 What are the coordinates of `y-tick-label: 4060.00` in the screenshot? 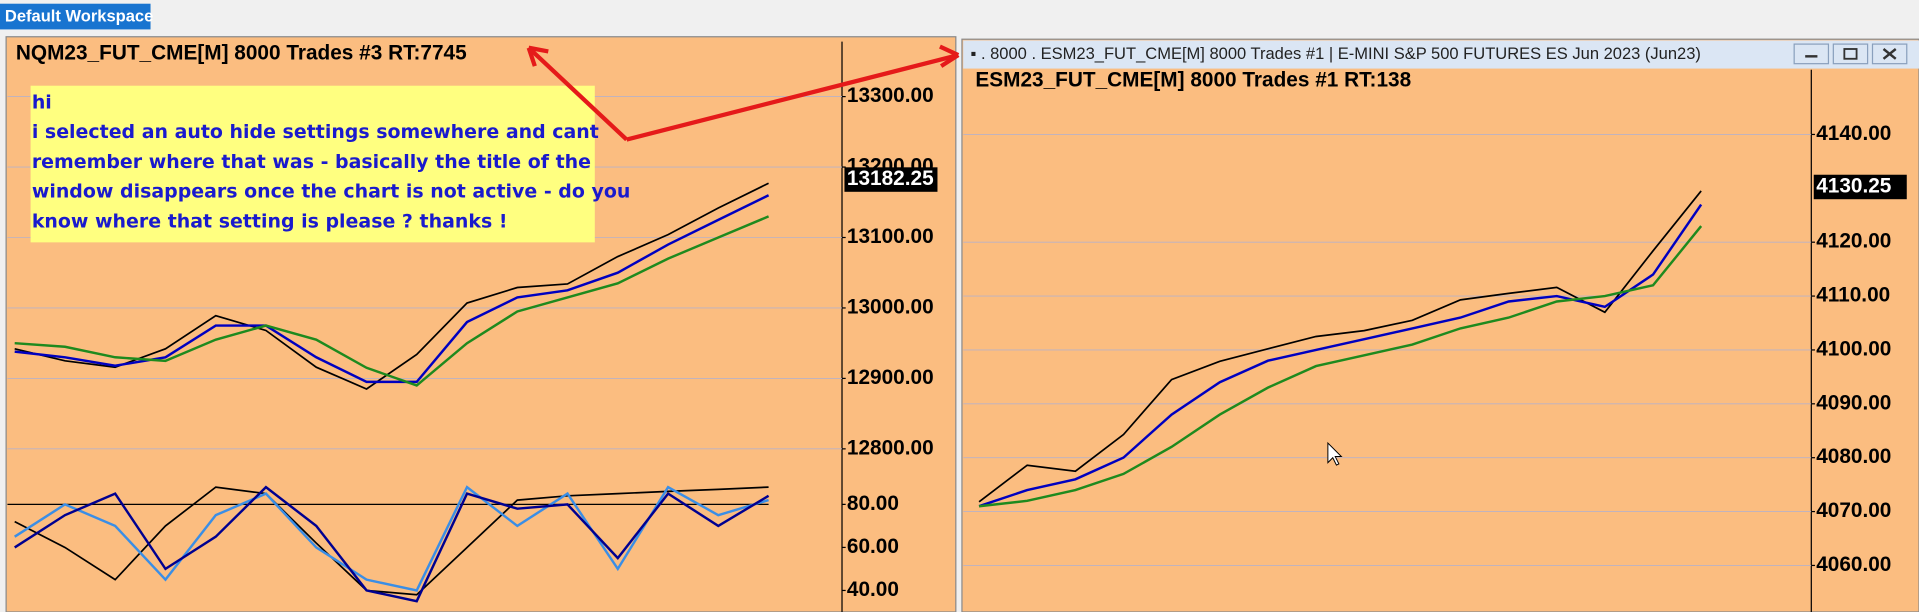 It's located at (1853, 564).